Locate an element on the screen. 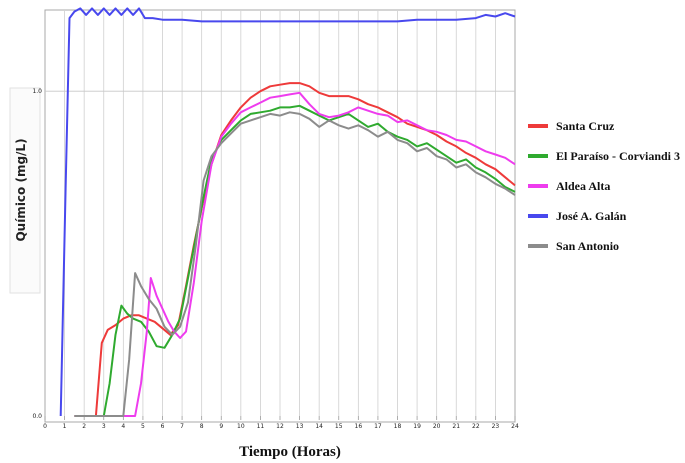  x-tick-label: 17 is located at coordinates (378, 426).